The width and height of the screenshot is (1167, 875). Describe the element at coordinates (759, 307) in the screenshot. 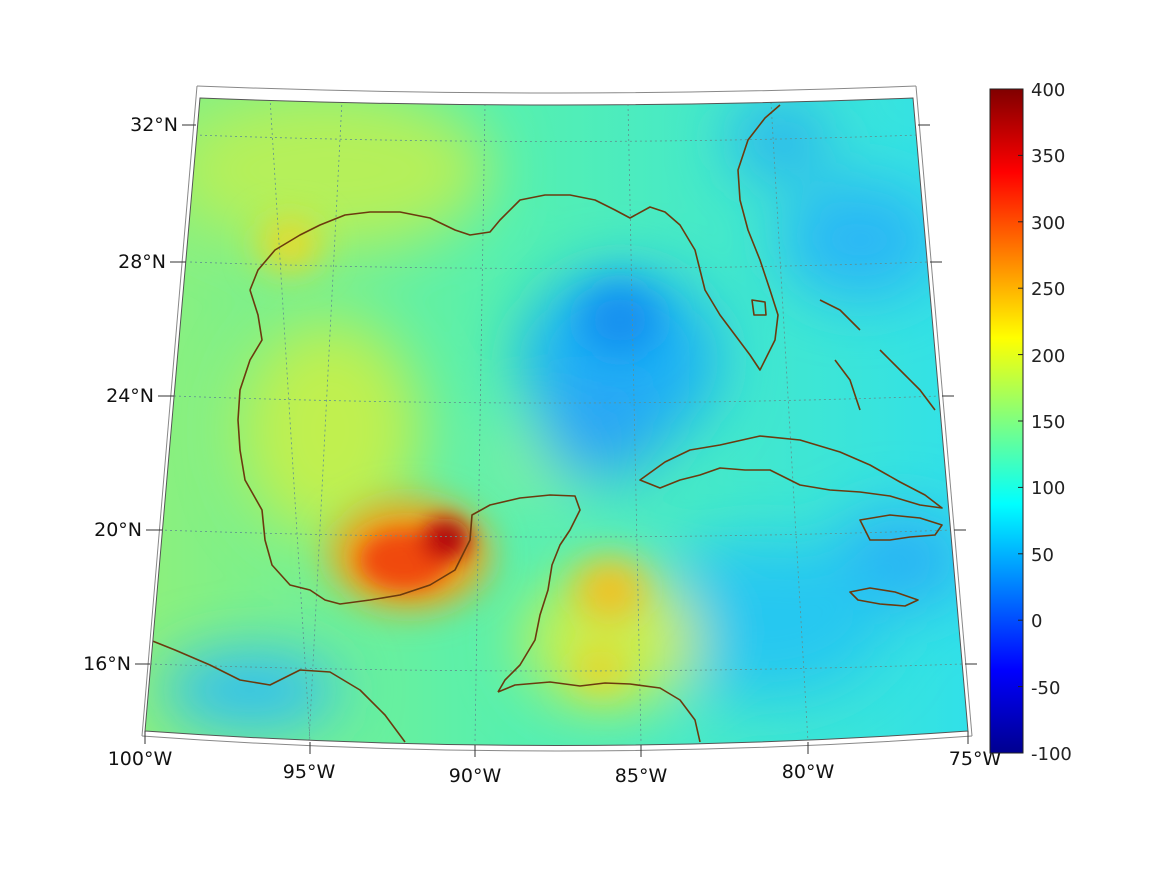

I see `lake-okeechobee` at that location.